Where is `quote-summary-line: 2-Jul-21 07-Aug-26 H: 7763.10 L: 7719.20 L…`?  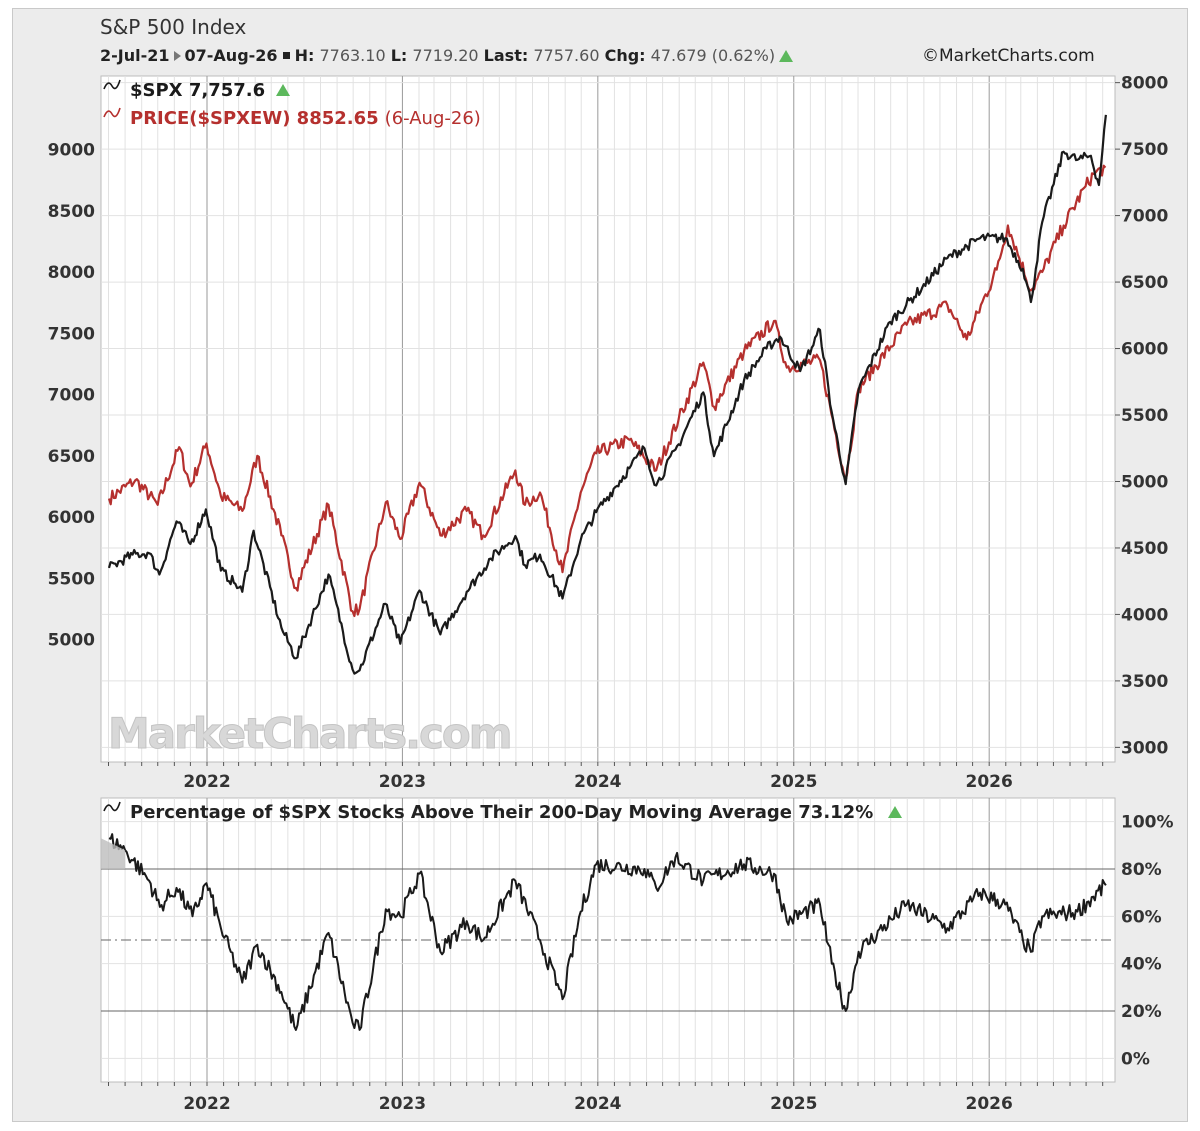 quote-summary-line: 2-Jul-21 07-Aug-26 H: 7763.10 L: 7719.20 L… is located at coordinates (447, 55).